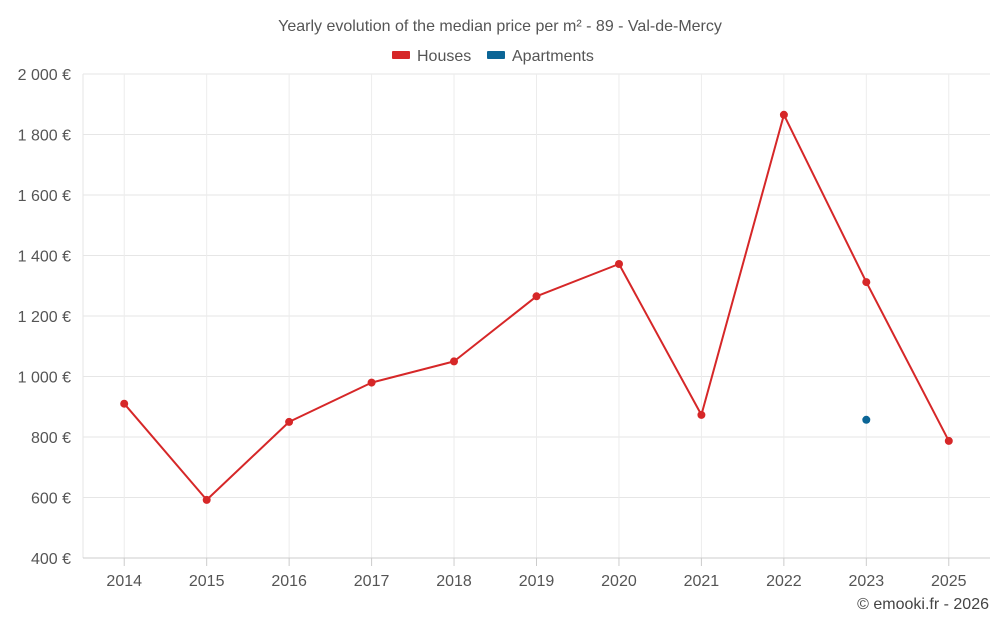  What do you see at coordinates (702, 581) in the screenshot?
I see `x-tick-label: 2021` at bounding box center [702, 581].